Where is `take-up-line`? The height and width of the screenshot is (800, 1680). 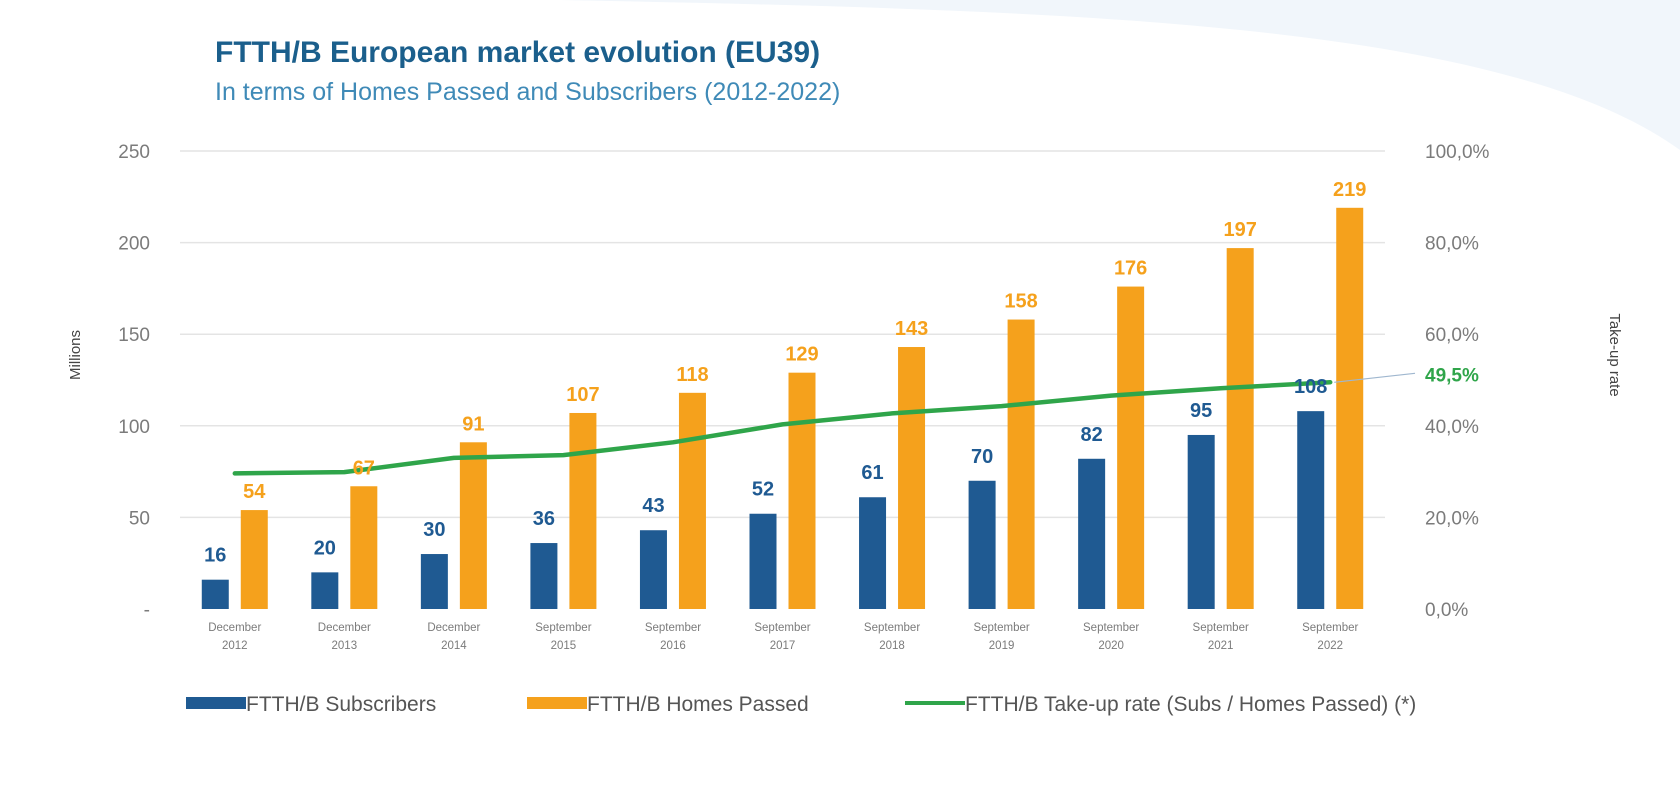
take-up-line is located at coordinates (824, 424).